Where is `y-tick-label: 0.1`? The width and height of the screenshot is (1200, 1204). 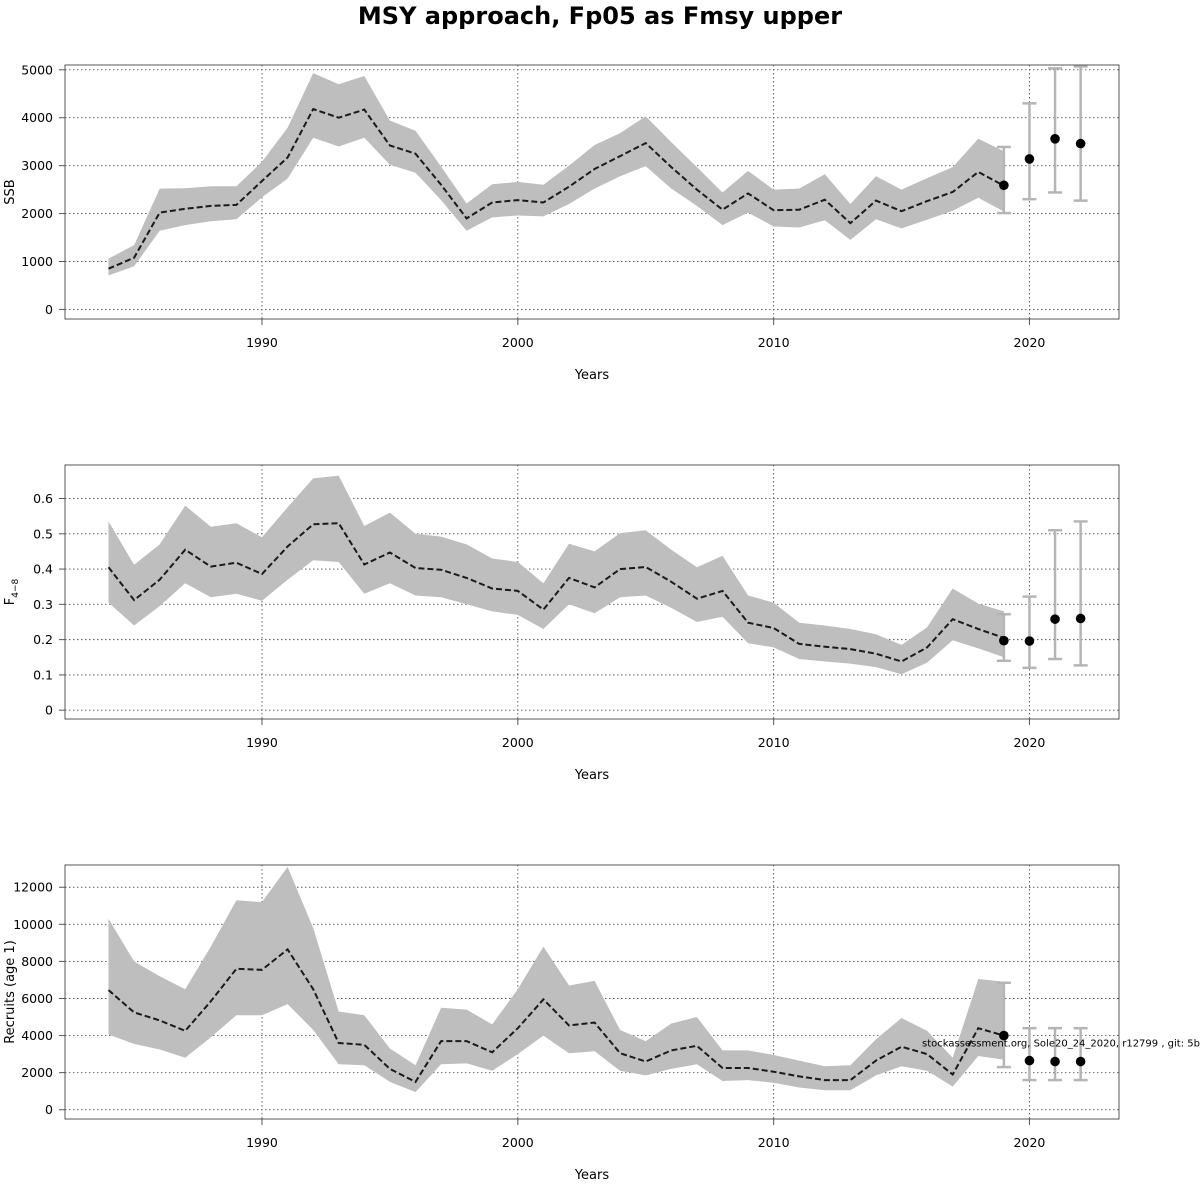
y-tick-label: 0.1 is located at coordinates (43, 674).